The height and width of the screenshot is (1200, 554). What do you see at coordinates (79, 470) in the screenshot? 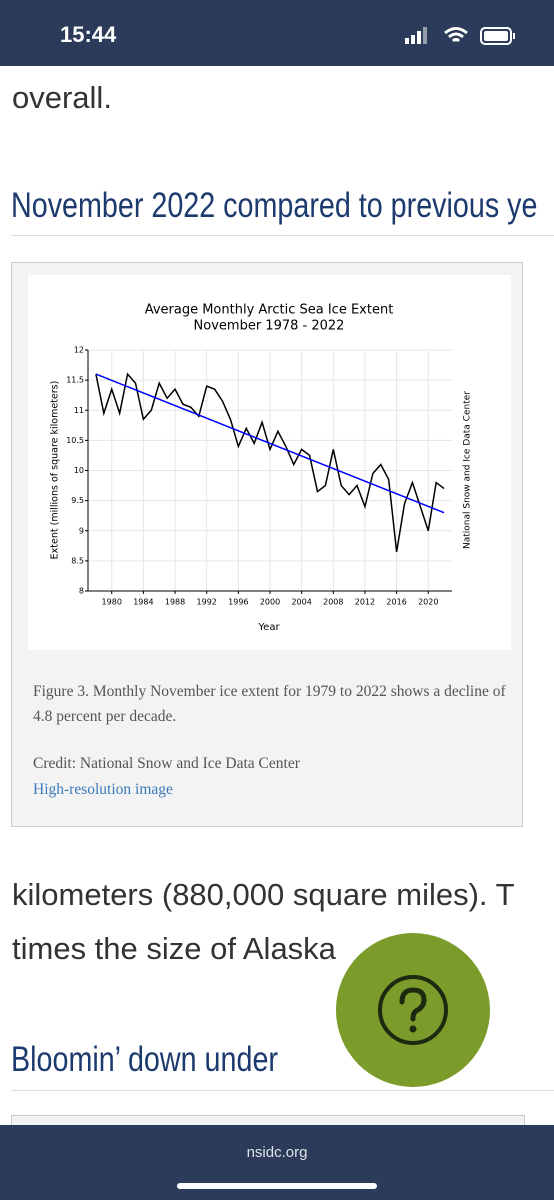
I see `y-tick-label: 10` at bounding box center [79, 470].